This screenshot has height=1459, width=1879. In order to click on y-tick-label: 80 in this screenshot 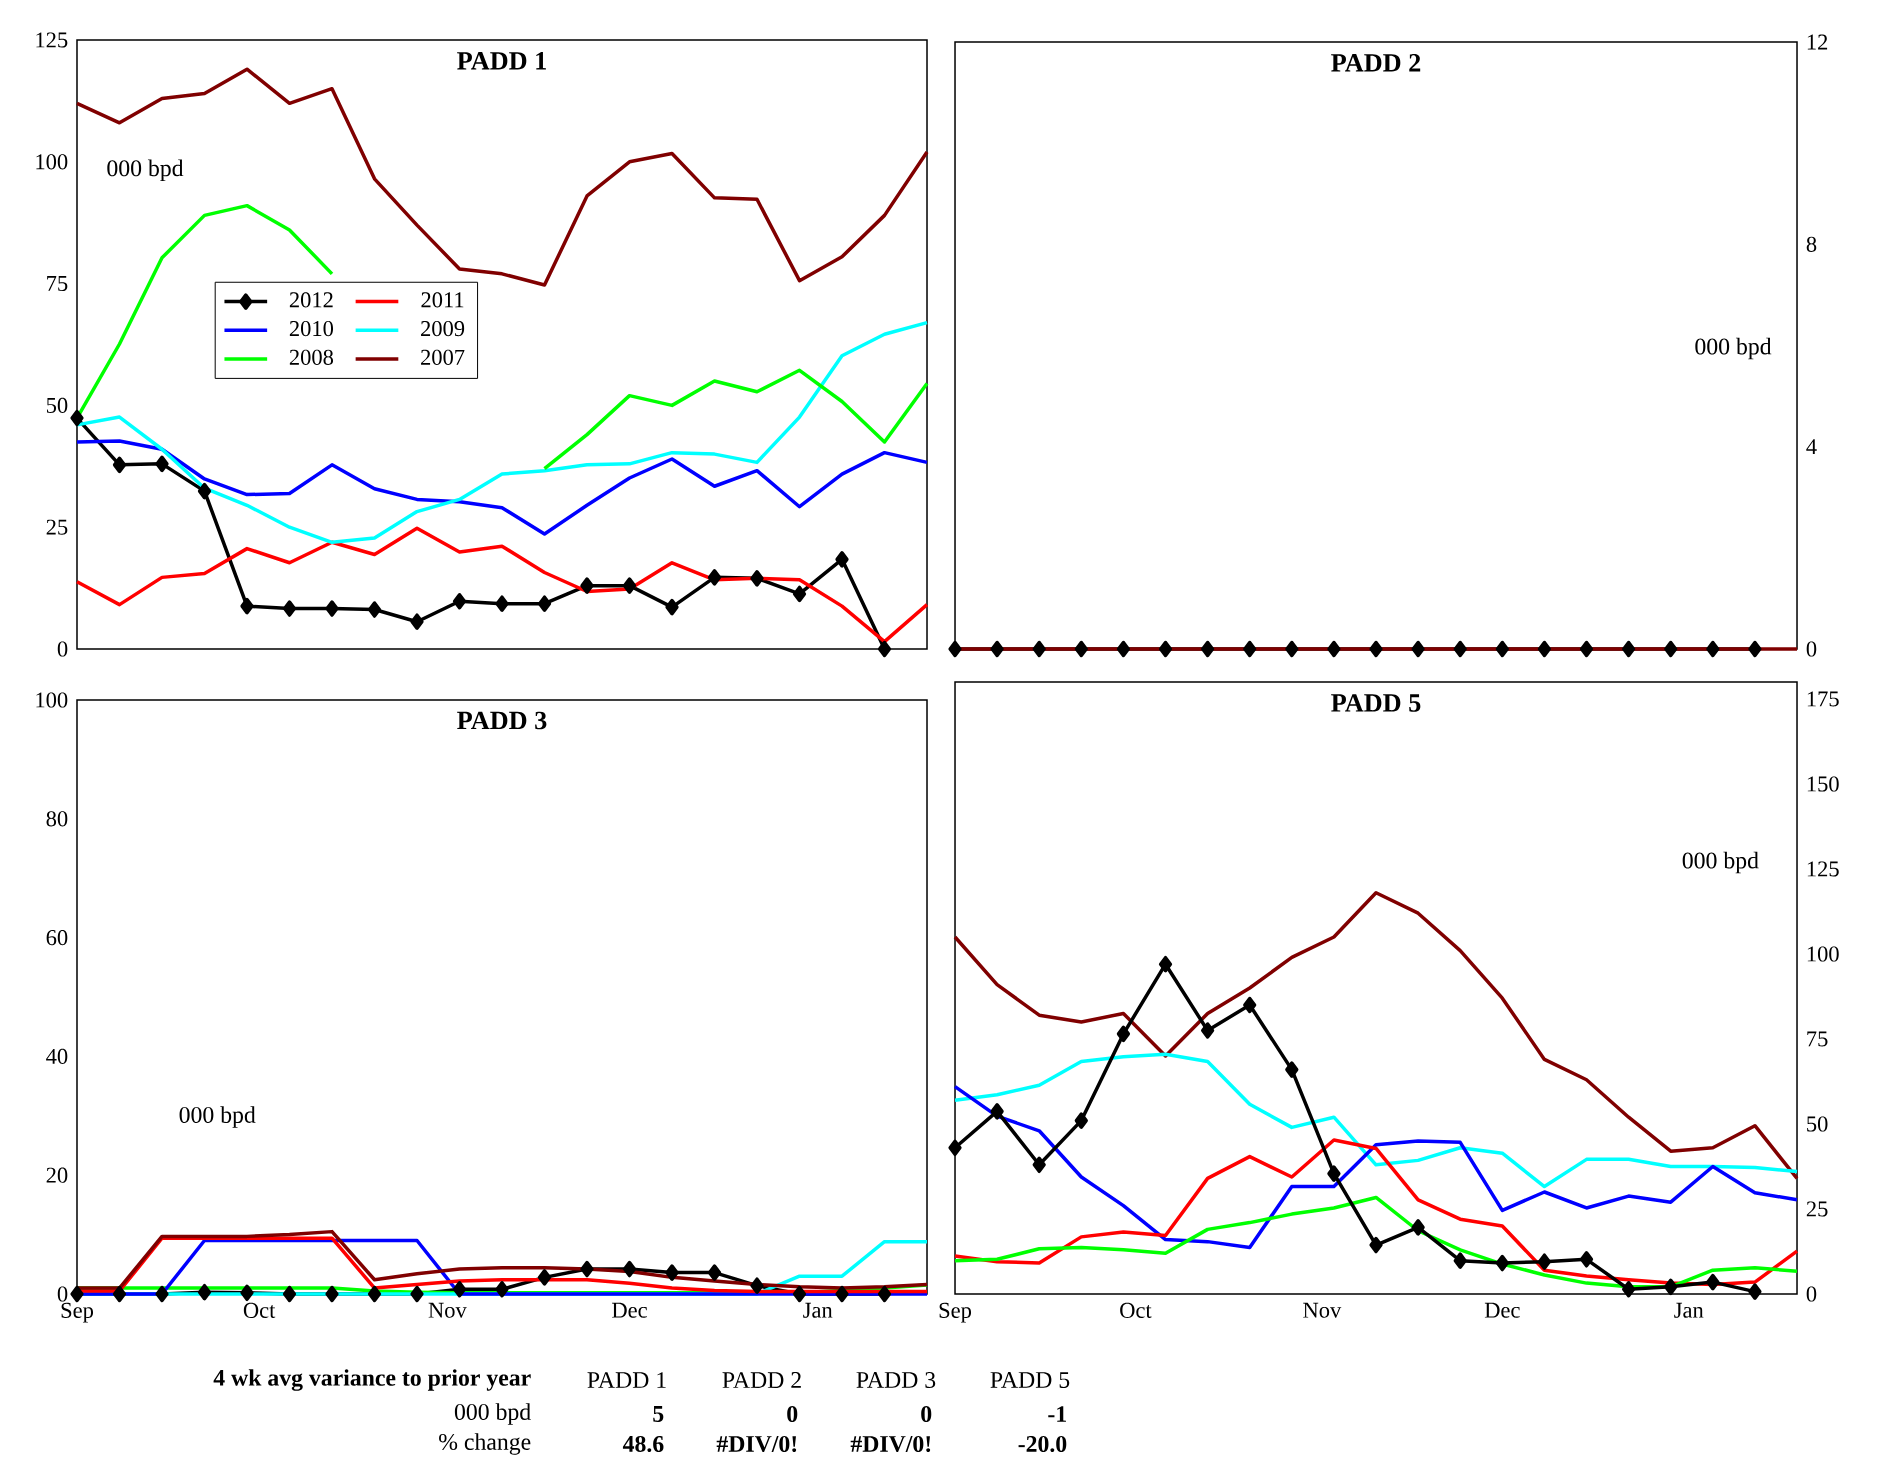, I will do `click(57, 819)`.